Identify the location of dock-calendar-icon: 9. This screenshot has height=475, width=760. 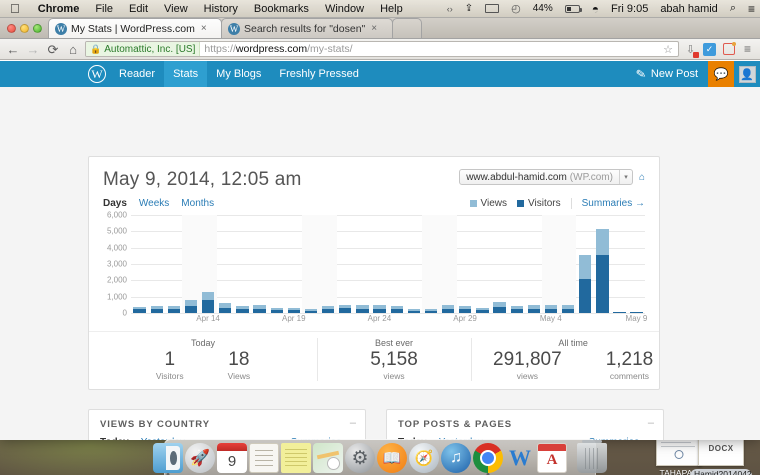
(232, 458).